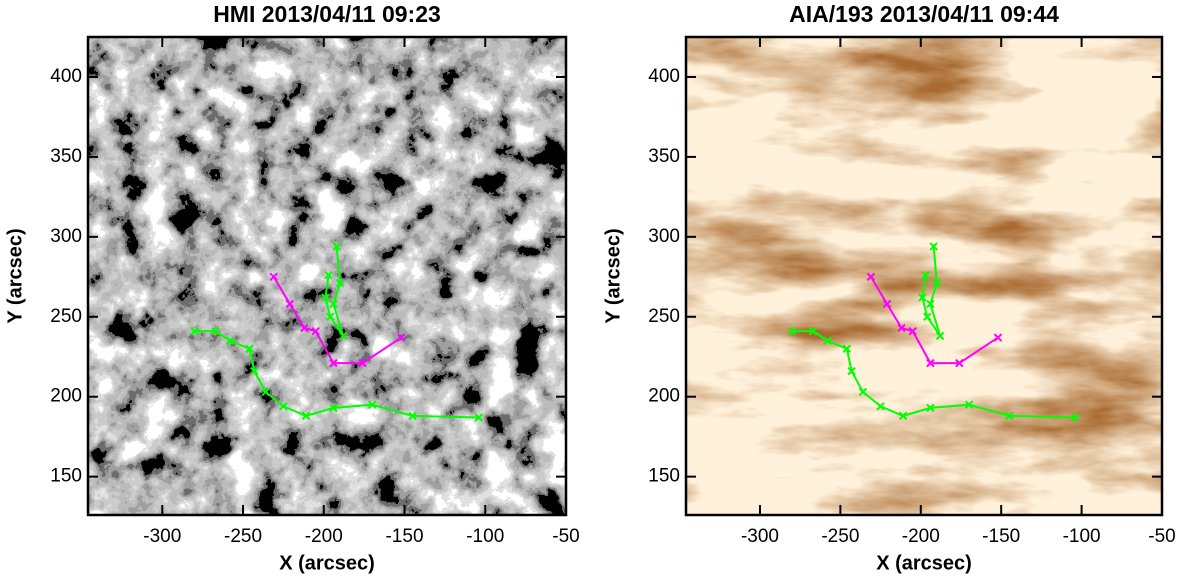 This screenshot has height=583, width=1179. What do you see at coordinates (924, 14) in the screenshot?
I see `chart-title: AIA/193 2013/04/11 09:44` at bounding box center [924, 14].